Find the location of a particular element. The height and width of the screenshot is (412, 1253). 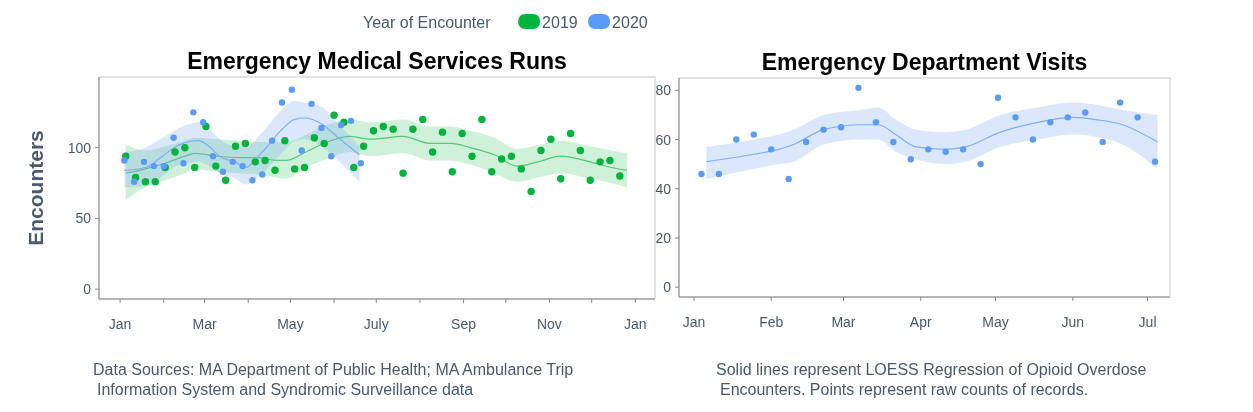

y-tick-label: 20 is located at coordinates (663, 237).